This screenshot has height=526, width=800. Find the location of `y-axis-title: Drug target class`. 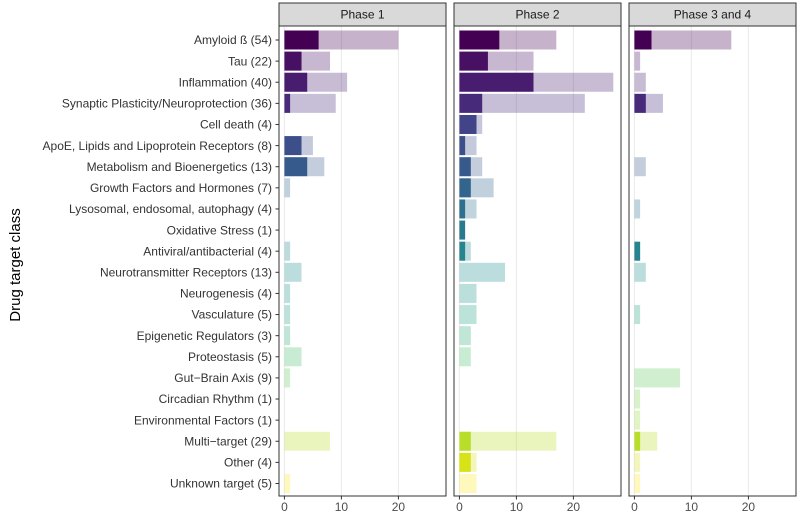

y-axis-title: Drug target class is located at coordinates (15, 264).